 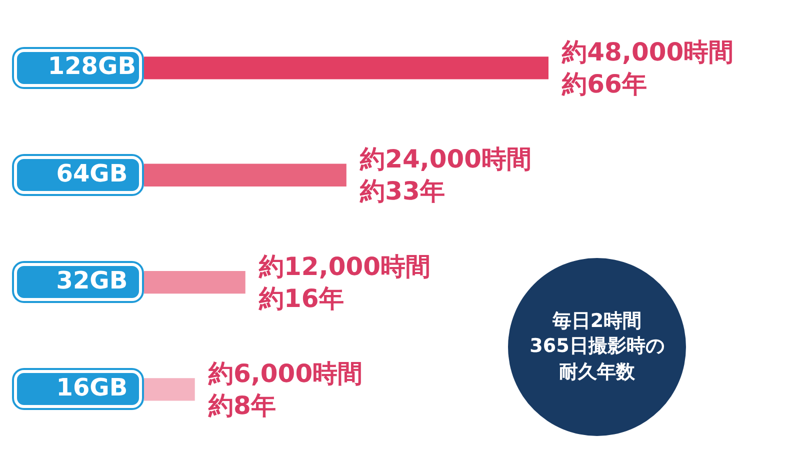 I want to click on data-label: 約48,000時間, so click(x=647, y=51).